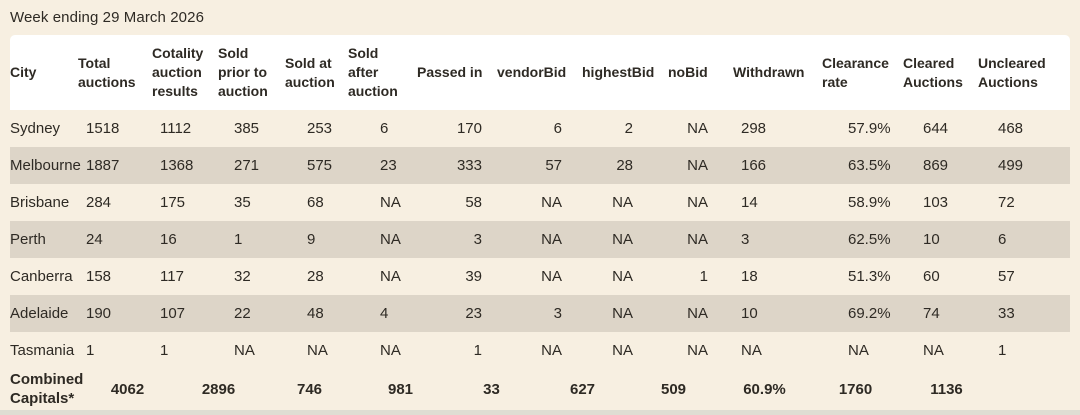 The image size is (1080, 415). I want to click on cell-city: Adelaide, so click(39, 313).